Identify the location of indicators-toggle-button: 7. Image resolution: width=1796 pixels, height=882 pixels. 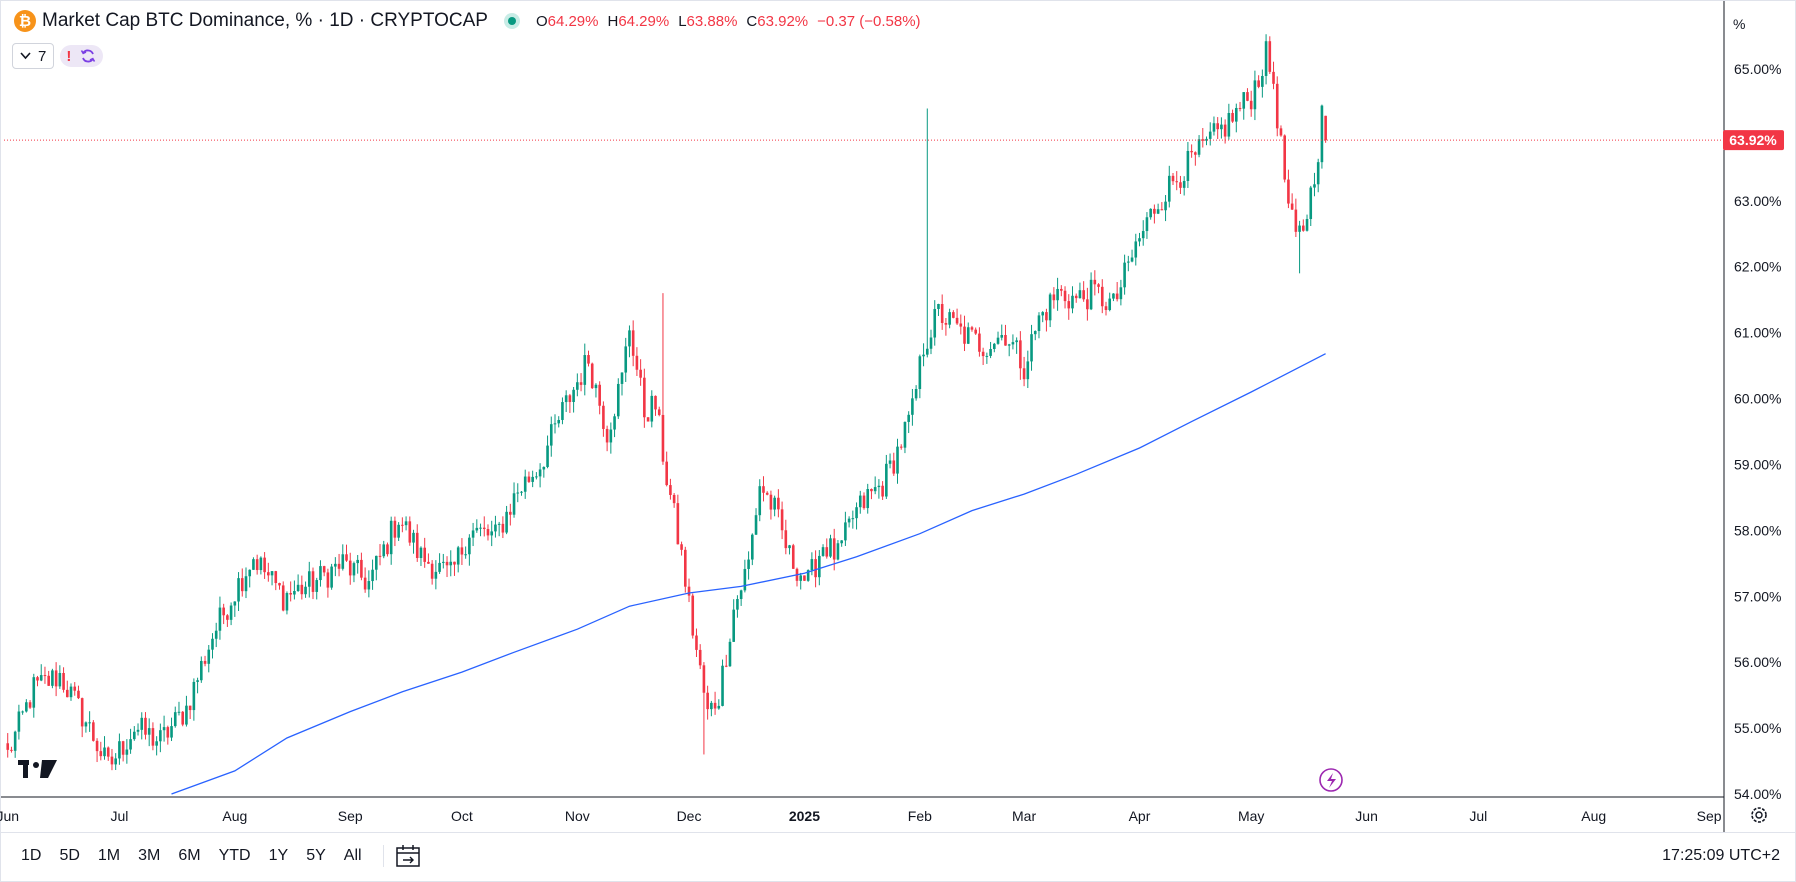
(33, 56).